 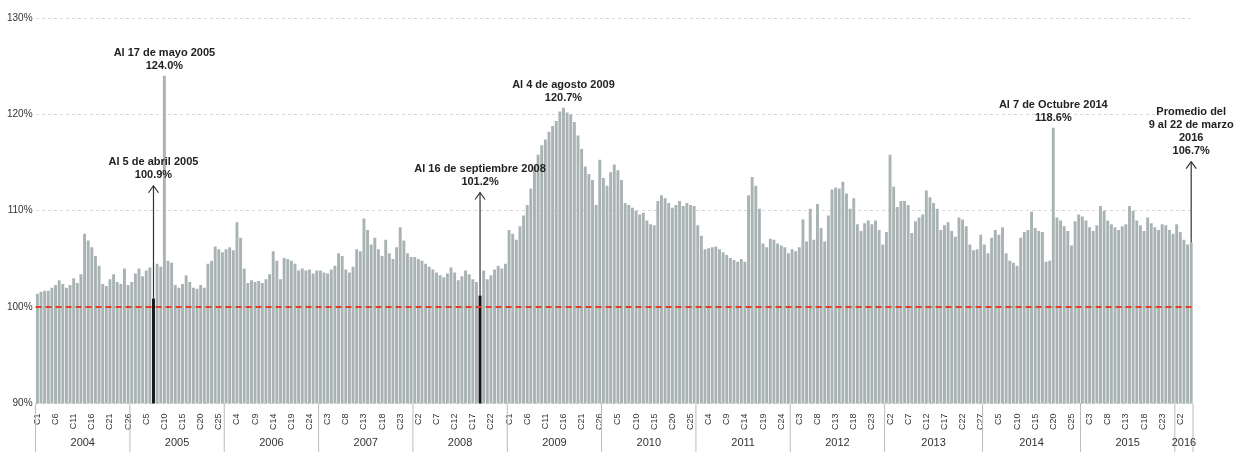 I want to click on annotation: Al 7 de Octubre 2014, so click(x=1053, y=104).